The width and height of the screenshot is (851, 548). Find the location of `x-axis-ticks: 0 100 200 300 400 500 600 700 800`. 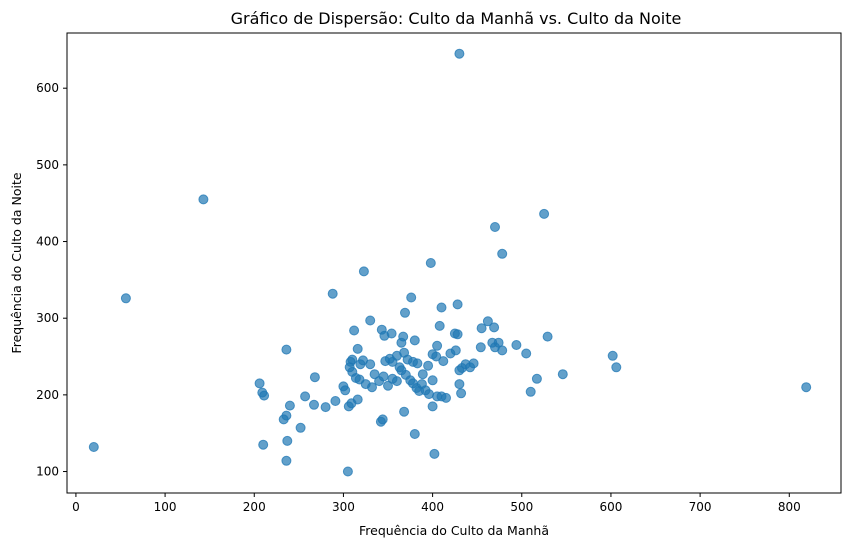

x-axis-ticks: 0 100 200 300 400 500 600 700 800 is located at coordinates (436, 503).